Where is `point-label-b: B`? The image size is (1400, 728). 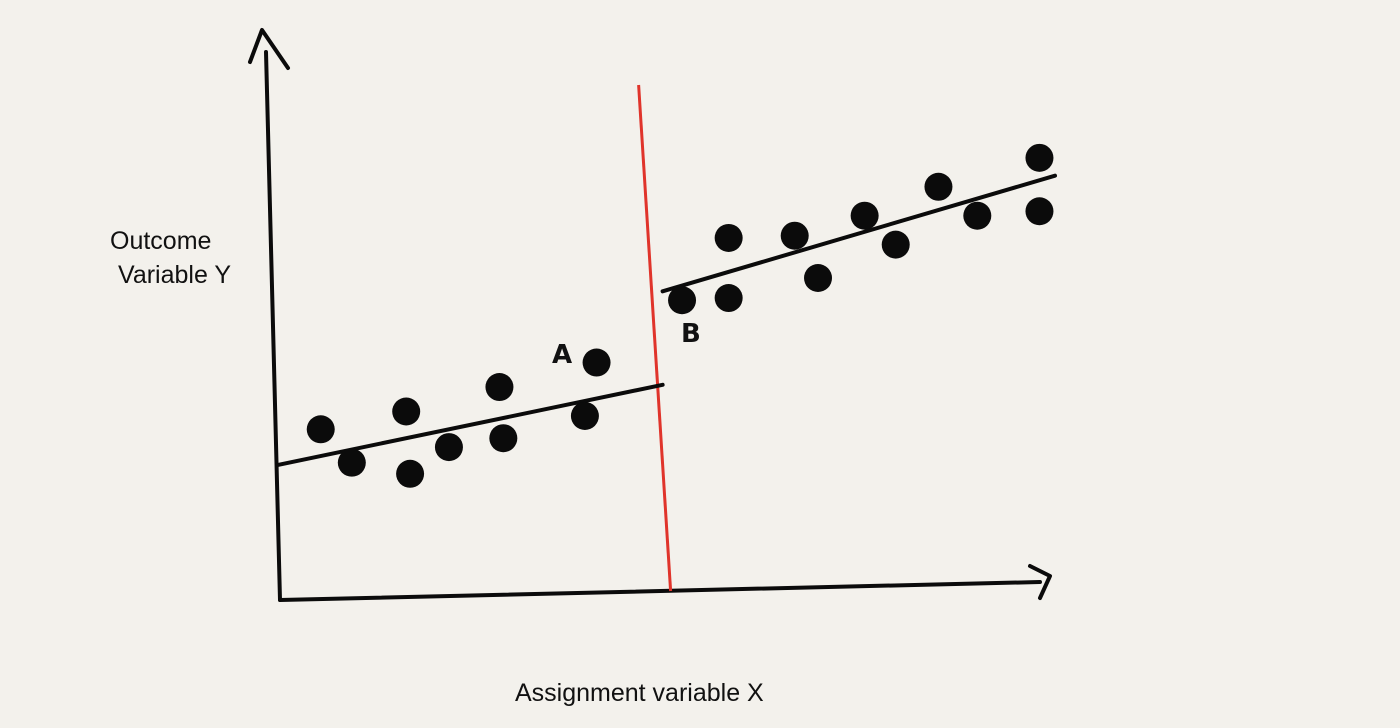
point-label-b: B is located at coordinates (691, 334).